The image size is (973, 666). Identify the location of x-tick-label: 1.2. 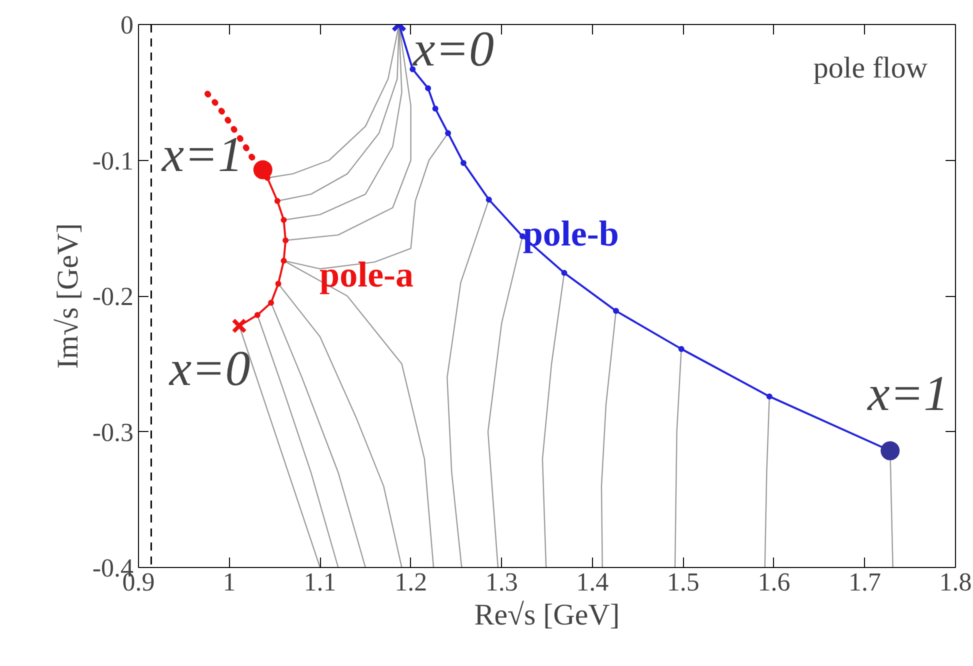
(411, 582).